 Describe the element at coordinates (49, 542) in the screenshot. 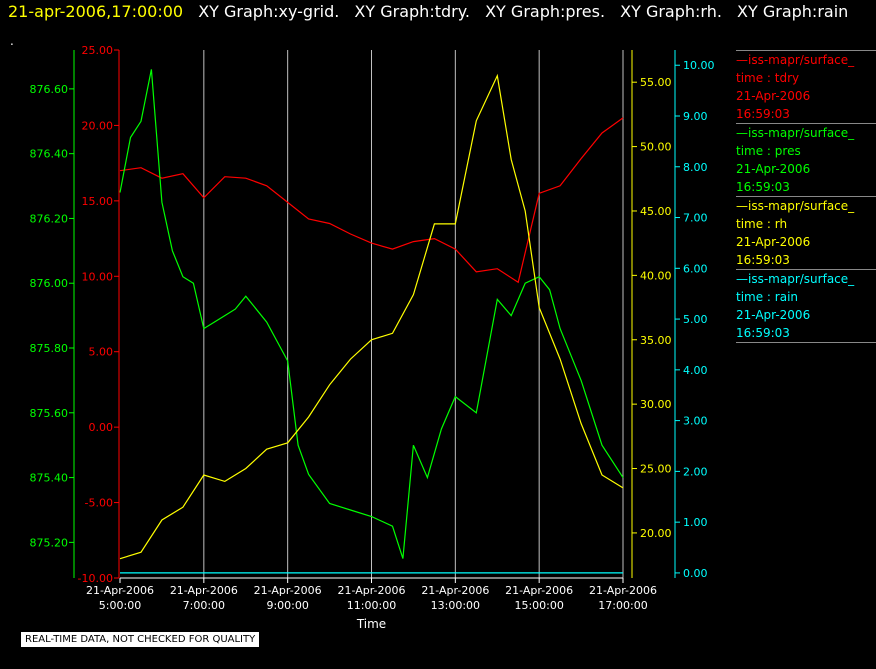

I see `y-tick-label-pres: 875.20` at that location.